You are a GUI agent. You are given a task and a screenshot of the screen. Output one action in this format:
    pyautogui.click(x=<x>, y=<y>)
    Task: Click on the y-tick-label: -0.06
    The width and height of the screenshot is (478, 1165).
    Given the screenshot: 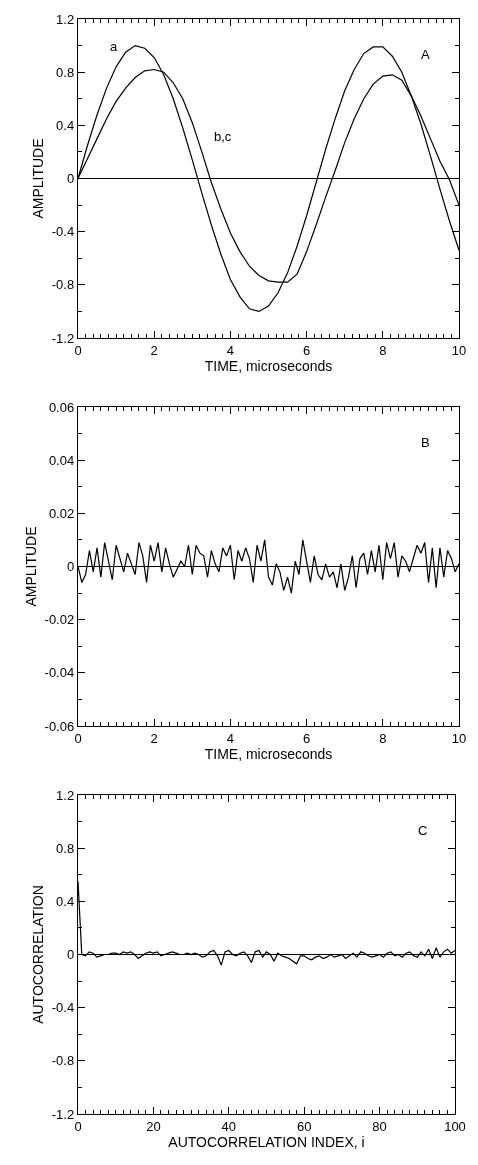 What is the action you would take?
    pyautogui.click(x=59, y=726)
    